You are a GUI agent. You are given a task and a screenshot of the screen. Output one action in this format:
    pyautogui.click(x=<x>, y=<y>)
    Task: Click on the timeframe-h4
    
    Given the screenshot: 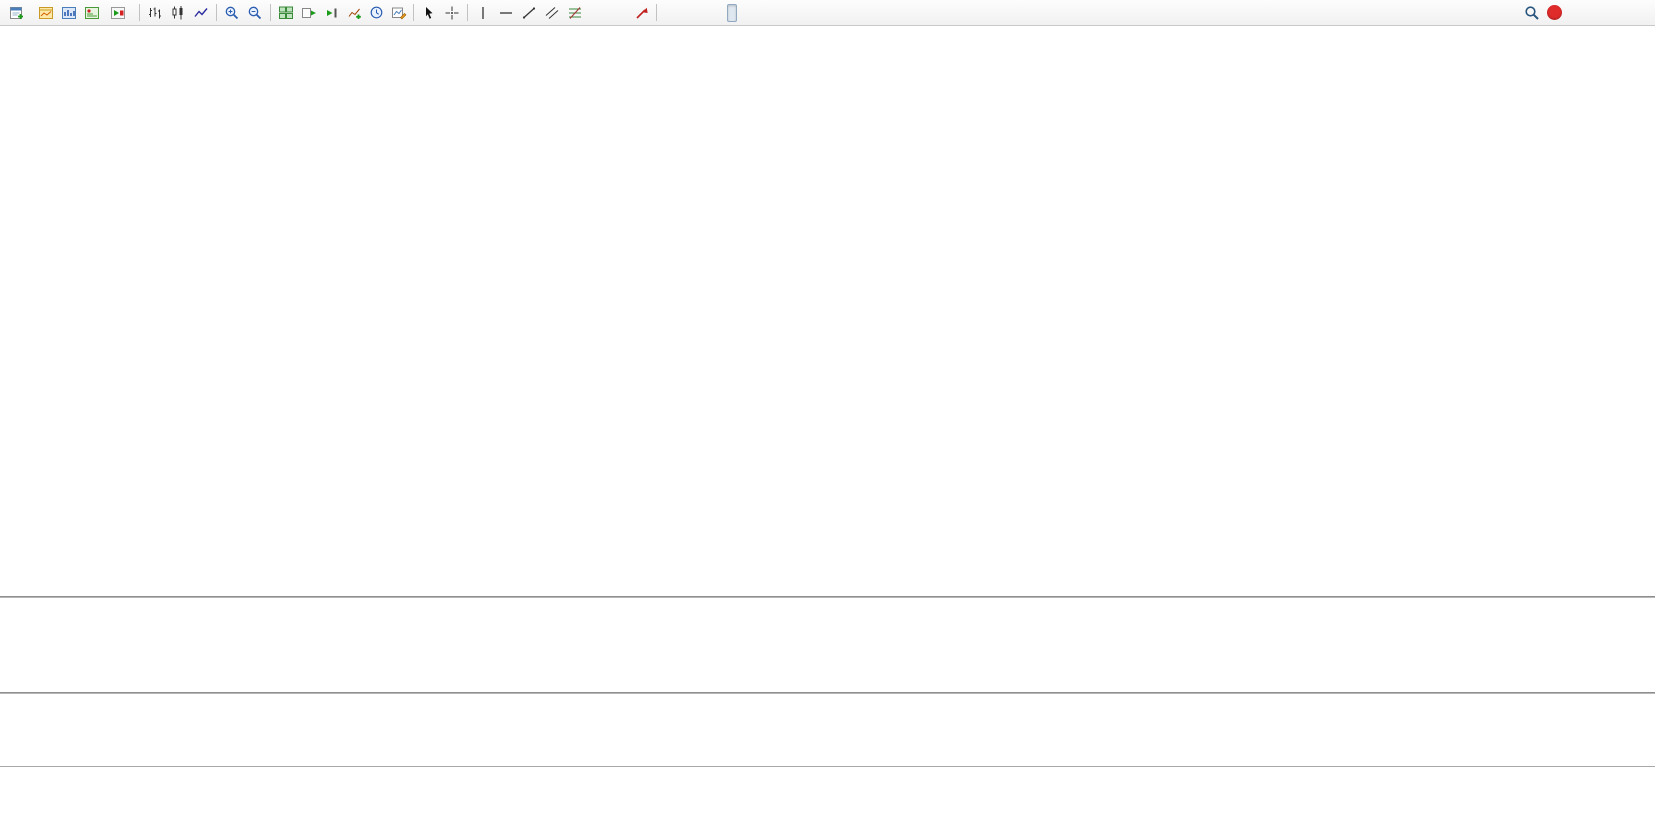 What is the action you would take?
    pyautogui.click(x=732, y=12)
    